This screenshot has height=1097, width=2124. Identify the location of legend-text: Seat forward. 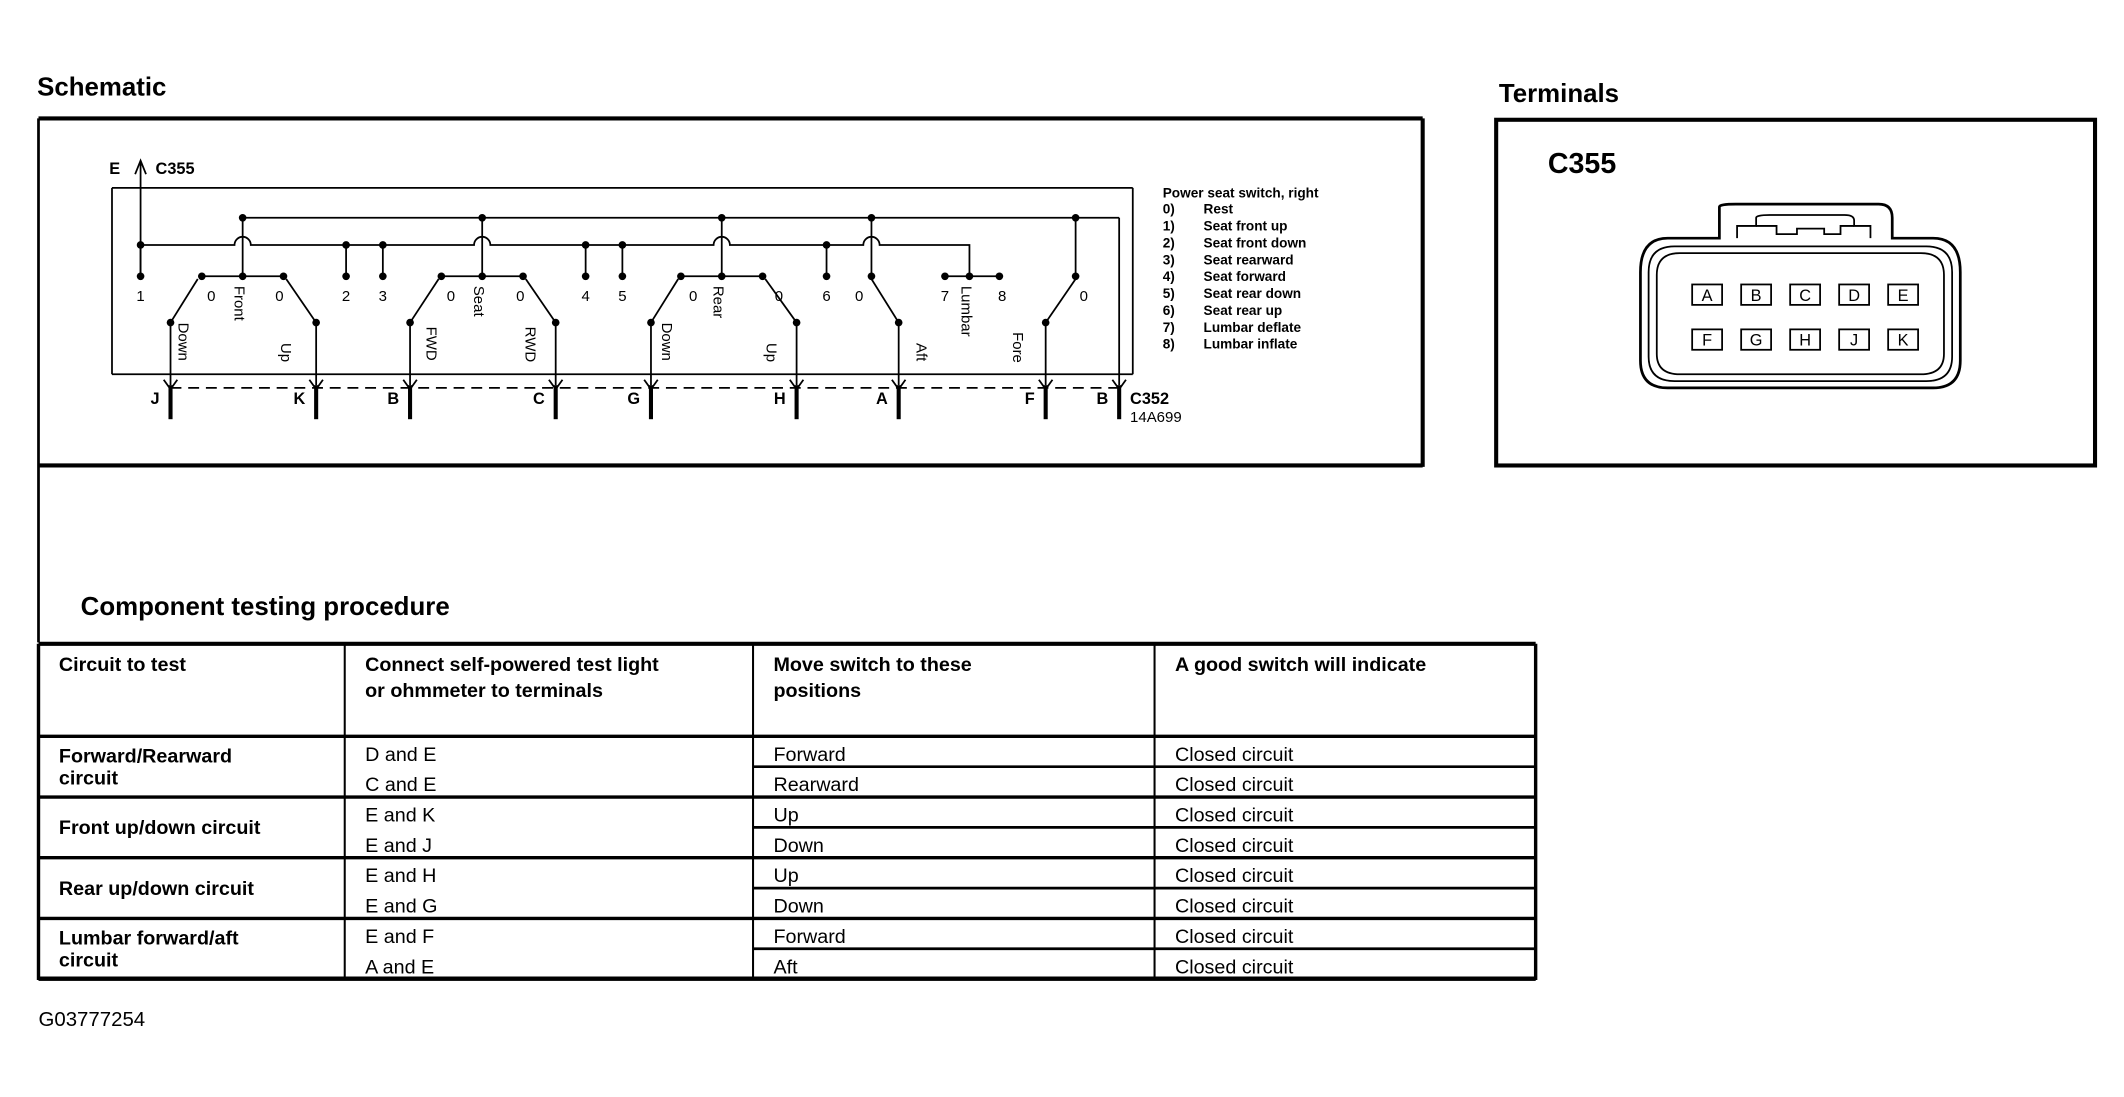
(1245, 276).